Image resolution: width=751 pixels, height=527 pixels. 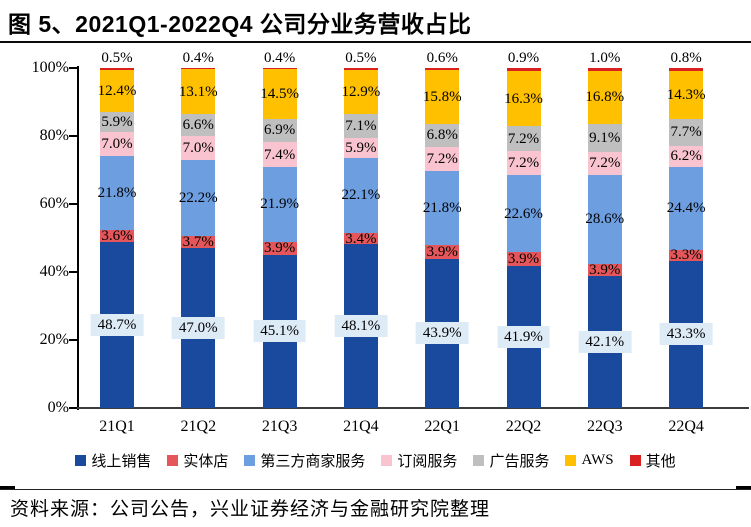 I want to click on segment-label: 9.1%, so click(x=605, y=137).